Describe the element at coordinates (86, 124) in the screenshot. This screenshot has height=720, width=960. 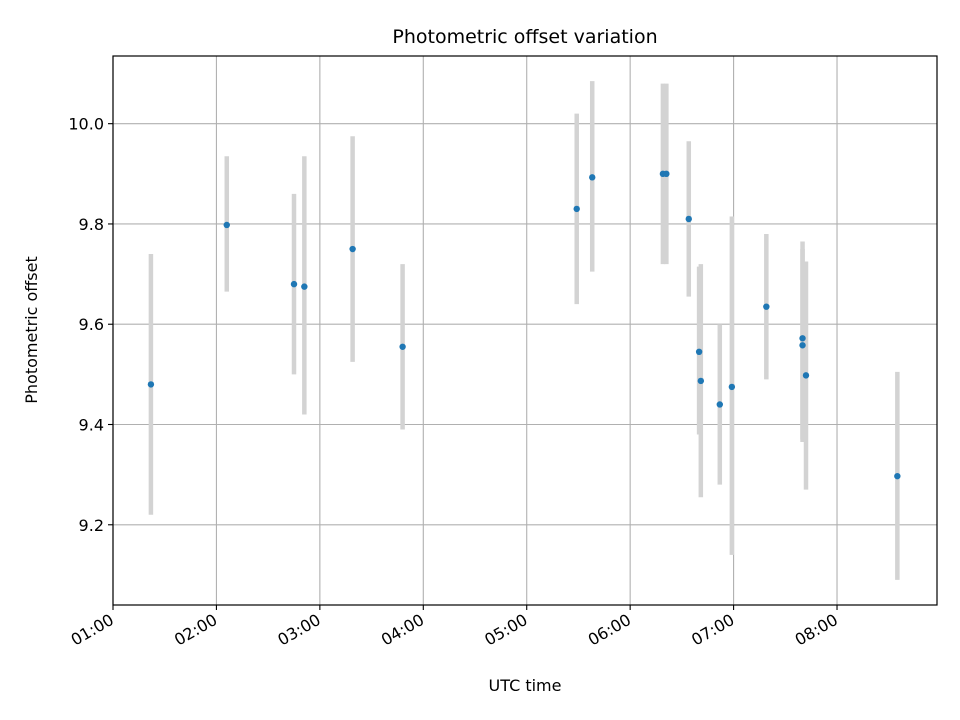
I see `y-tick-label: 10.0` at that location.